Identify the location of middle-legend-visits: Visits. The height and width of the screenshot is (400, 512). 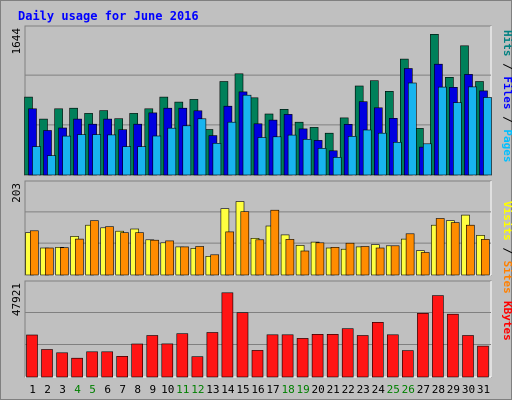
(506, 221).